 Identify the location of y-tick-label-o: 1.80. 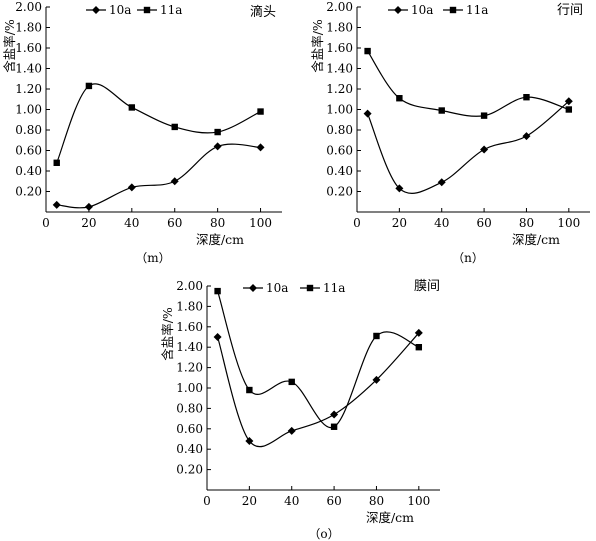
(189, 306).